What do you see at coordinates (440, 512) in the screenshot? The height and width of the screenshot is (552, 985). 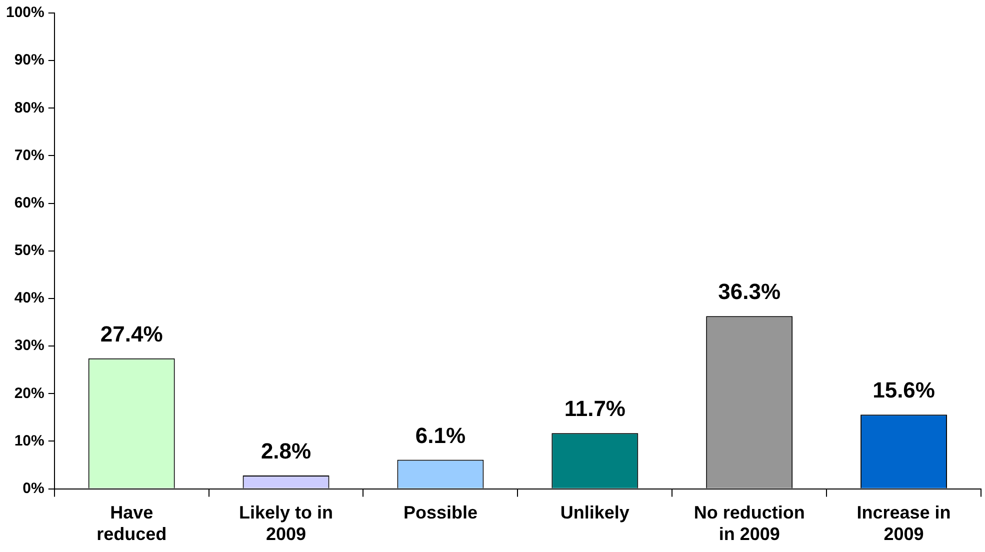 I see `x-tick-label: Possible` at bounding box center [440, 512].